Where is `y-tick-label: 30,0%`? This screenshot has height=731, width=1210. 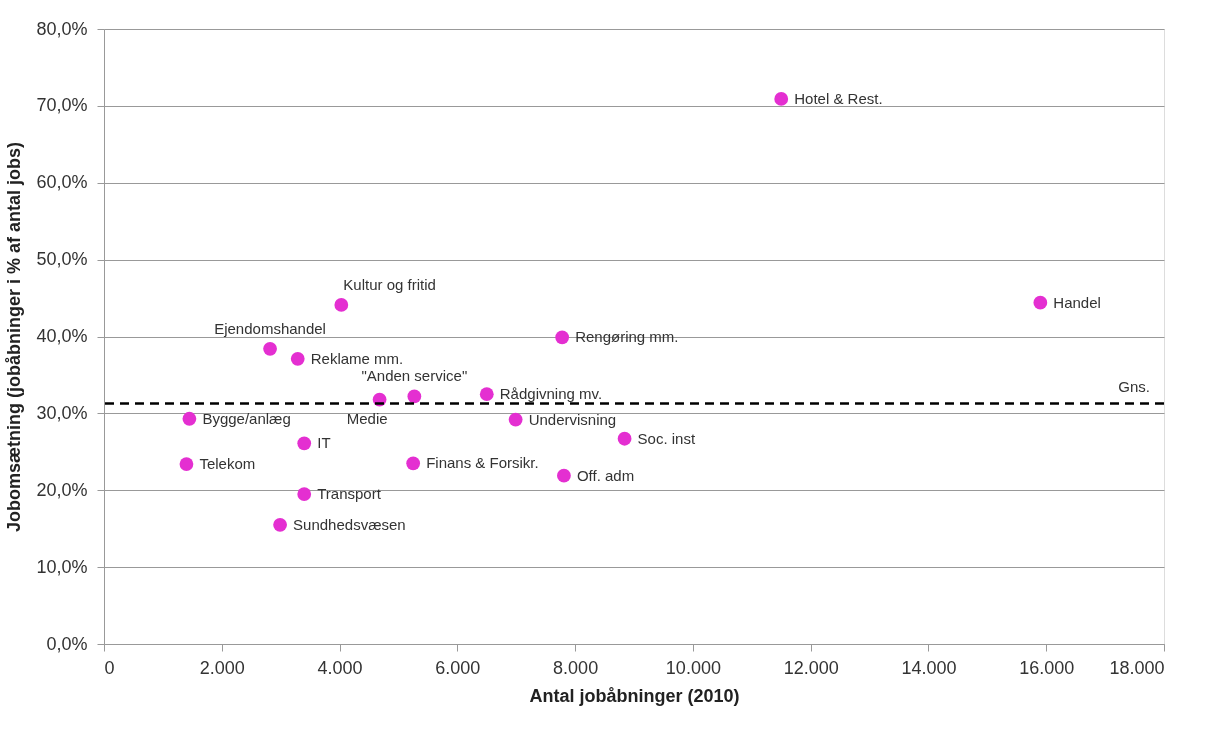 y-tick-label: 30,0% is located at coordinates (62, 412).